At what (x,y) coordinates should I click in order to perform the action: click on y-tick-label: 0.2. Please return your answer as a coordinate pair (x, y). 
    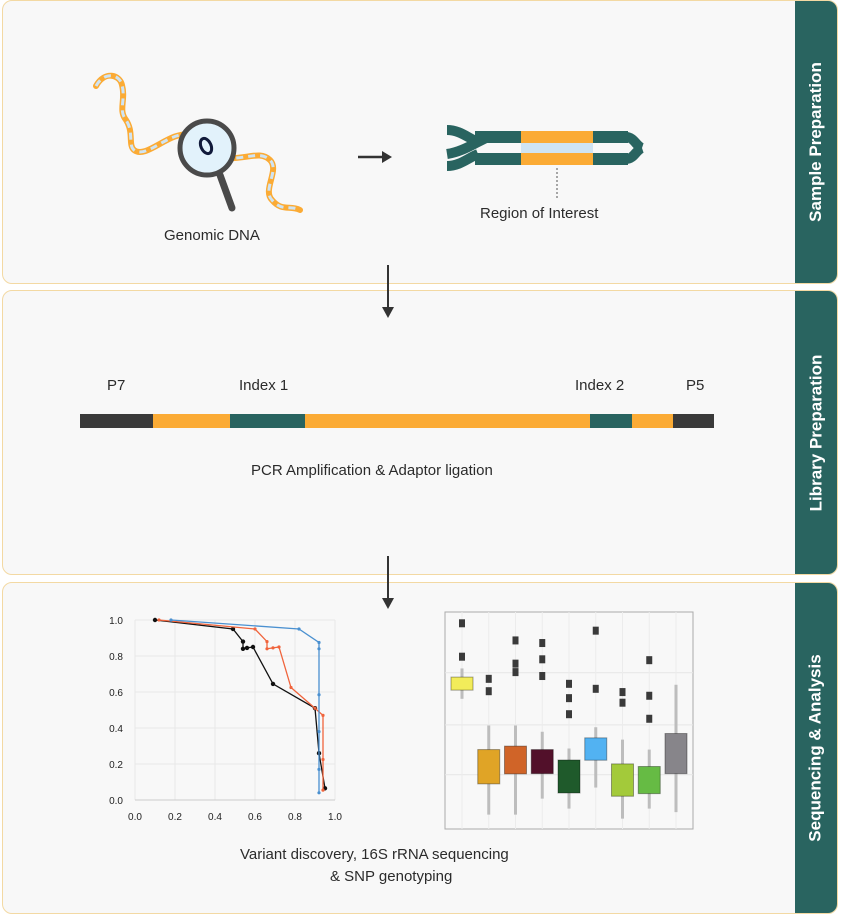
    Looking at the image, I should click on (116, 765).